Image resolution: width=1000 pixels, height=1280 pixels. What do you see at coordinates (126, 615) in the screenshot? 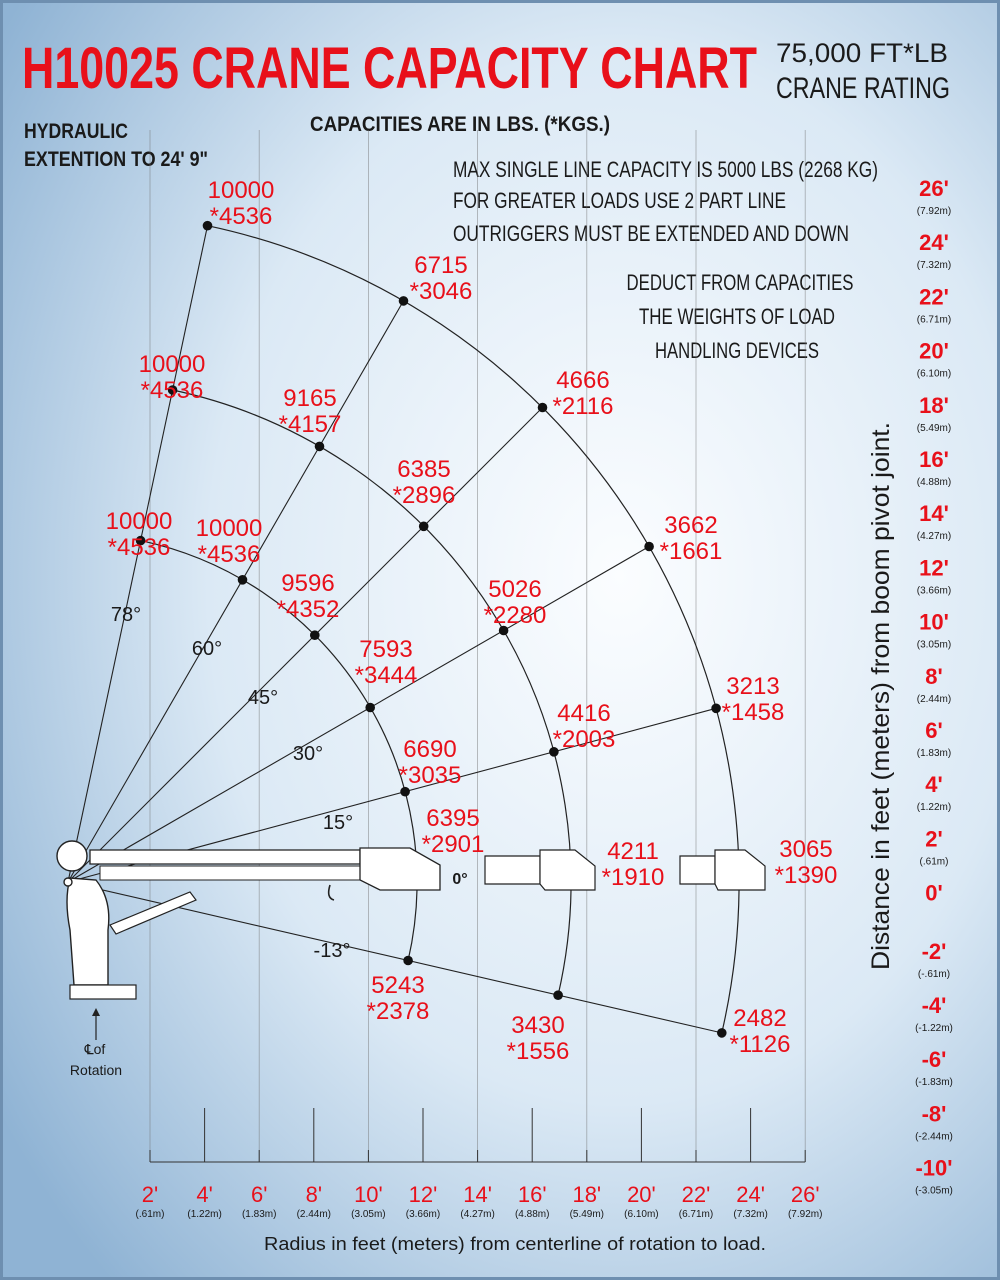
I see `angle-label: 78°` at bounding box center [126, 615].